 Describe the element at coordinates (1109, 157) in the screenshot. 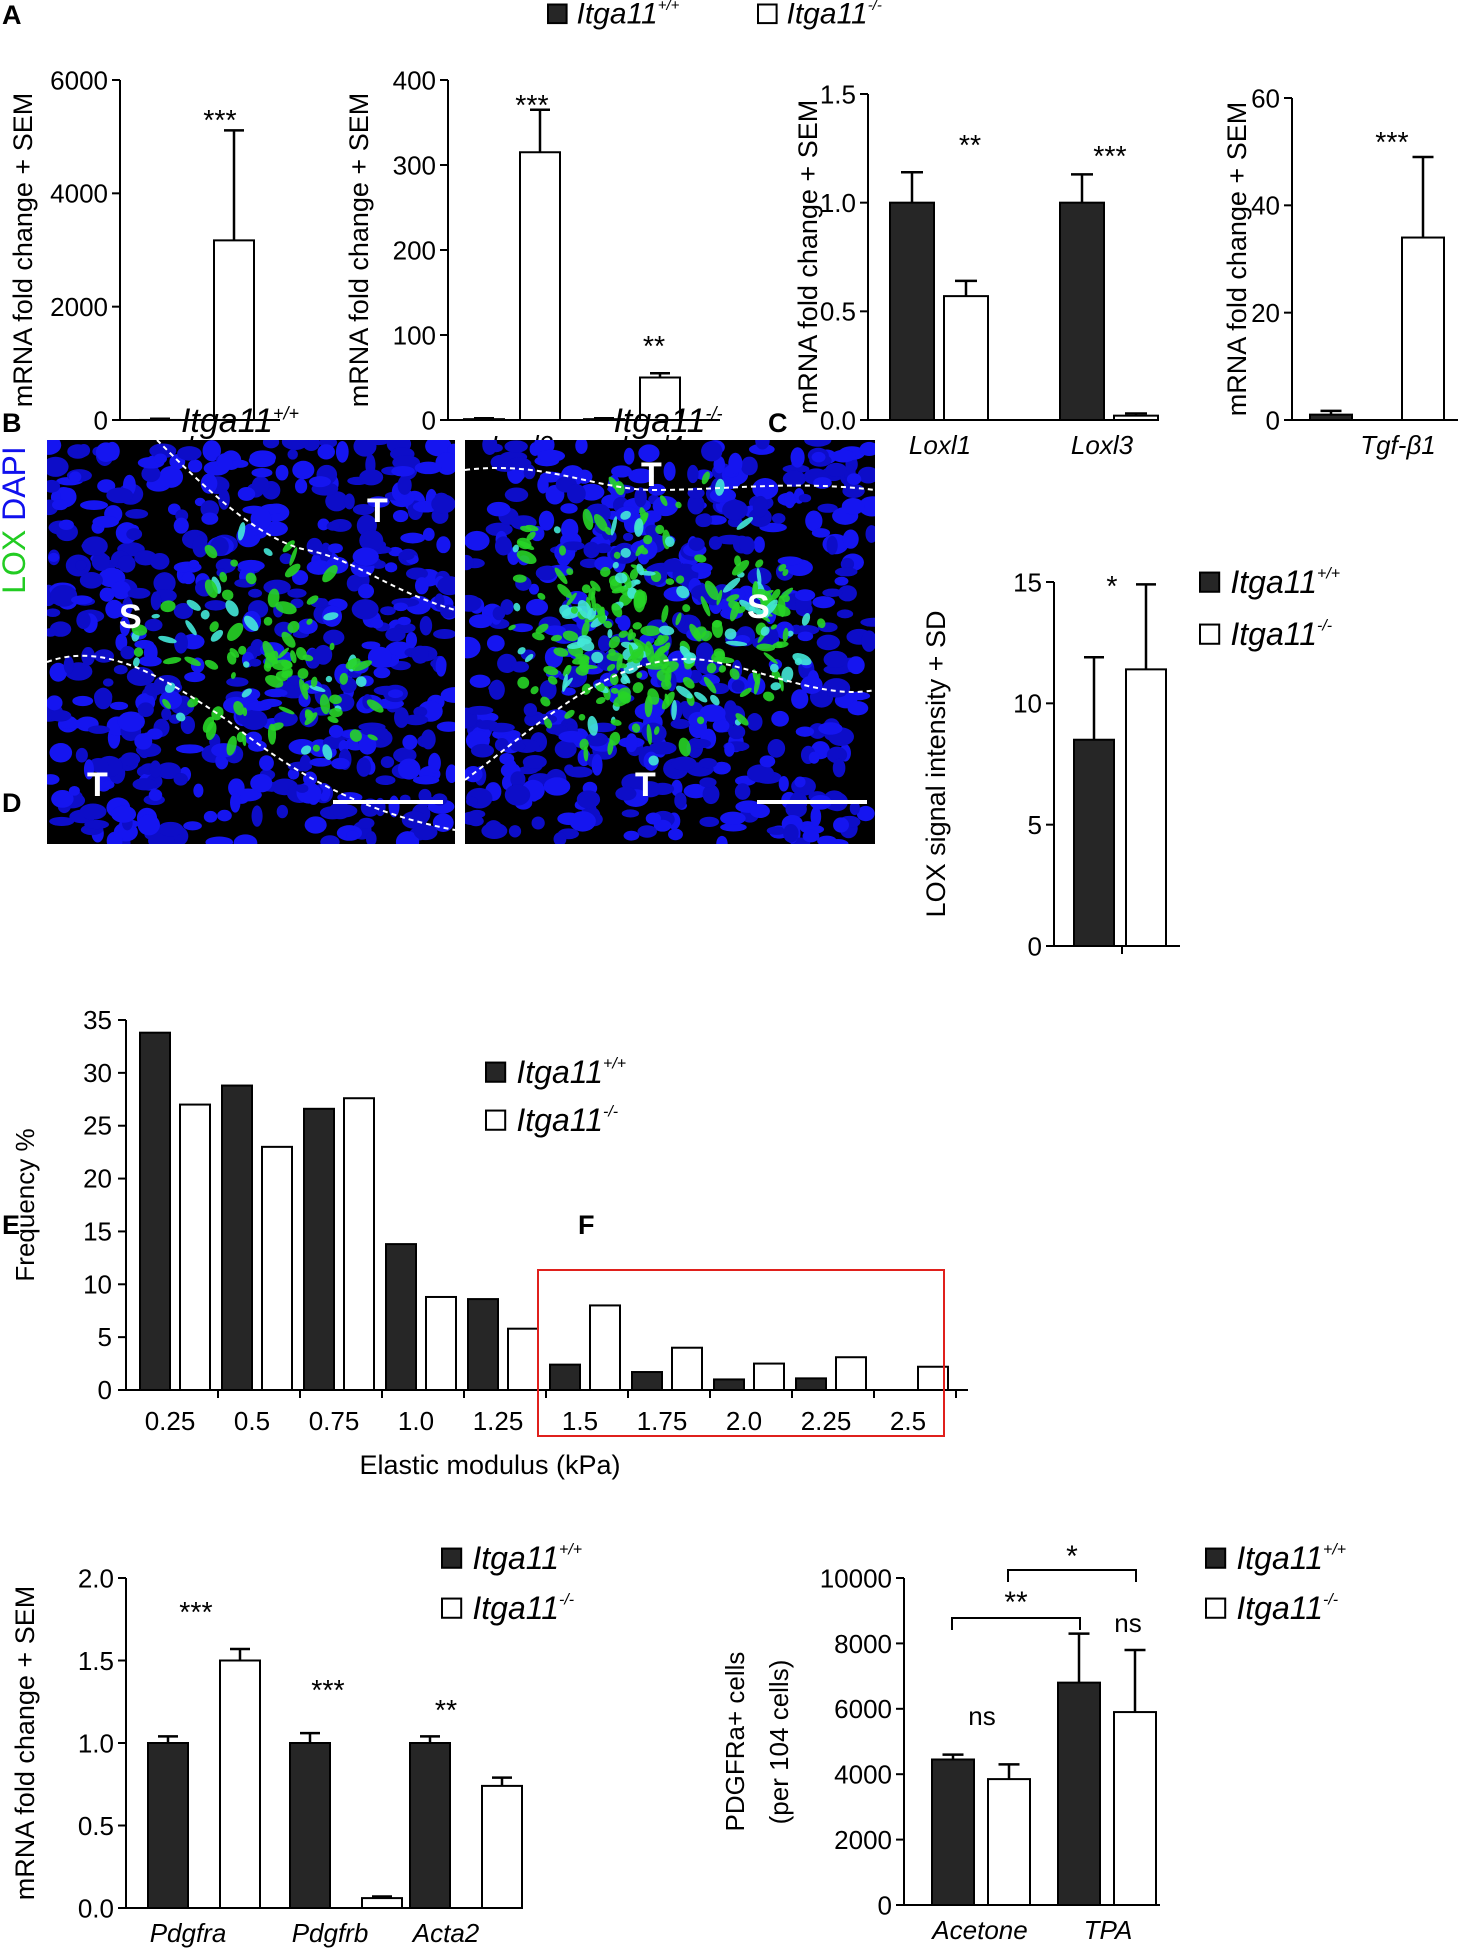

I see `significance-label: ***` at that location.